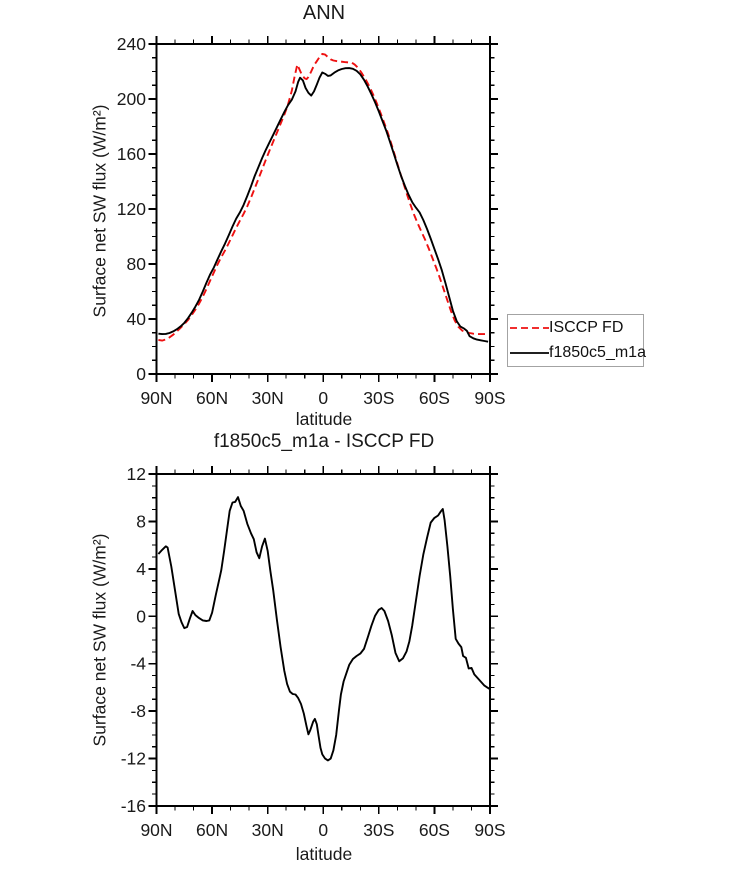 The image size is (733, 869). What do you see at coordinates (324, 441) in the screenshot?
I see `bottom-chart-title: f1850c5_m1a - ISCCP FD` at bounding box center [324, 441].